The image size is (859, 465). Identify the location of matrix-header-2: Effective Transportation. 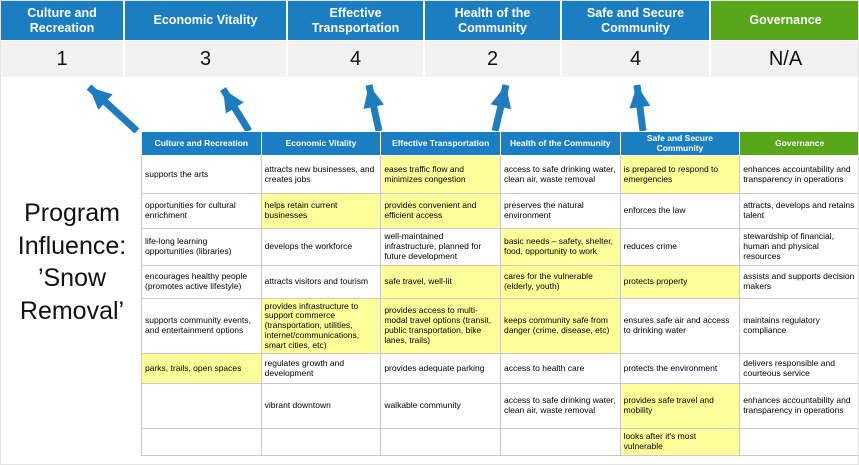
(440, 143).